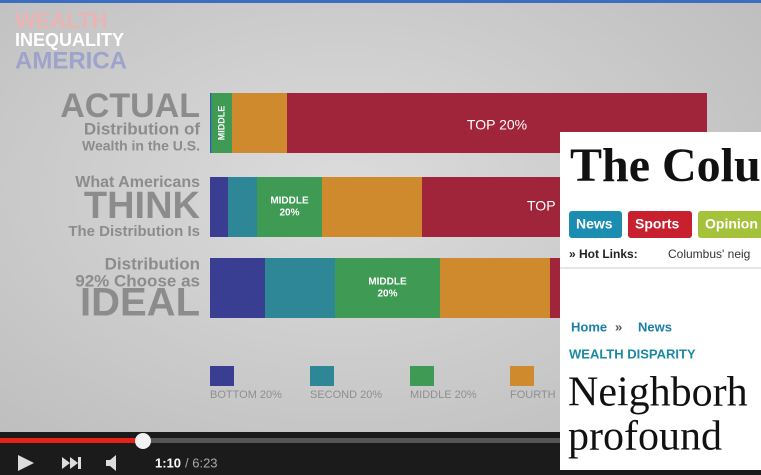 This screenshot has width=761, height=475. Describe the element at coordinates (589, 326) in the screenshot. I see `breadcrumb-home: Home` at that location.